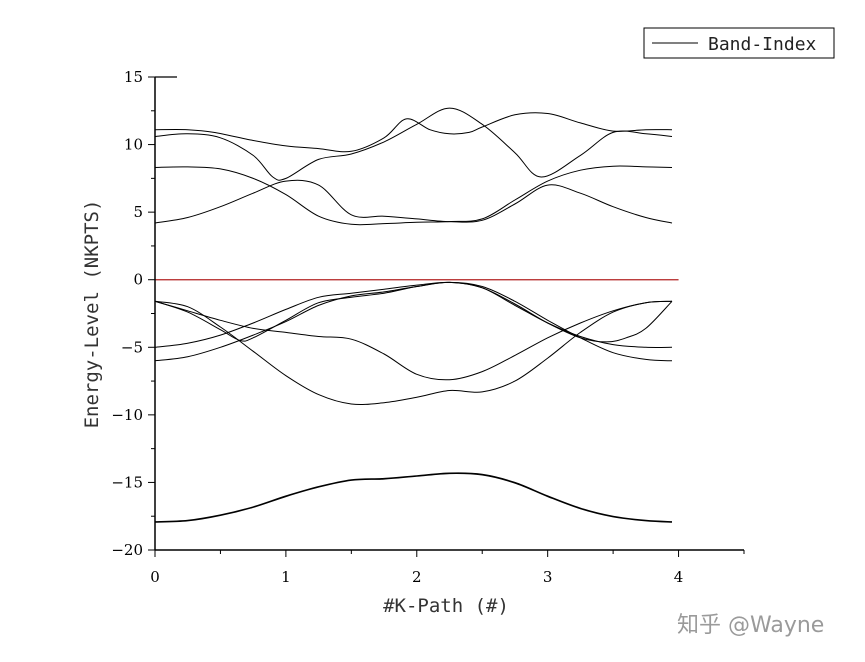  What do you see at coordinates (750, 625) in the screenshot?
I see `watermark: 知乎 @Wayne` at bounding box center [750, 625].